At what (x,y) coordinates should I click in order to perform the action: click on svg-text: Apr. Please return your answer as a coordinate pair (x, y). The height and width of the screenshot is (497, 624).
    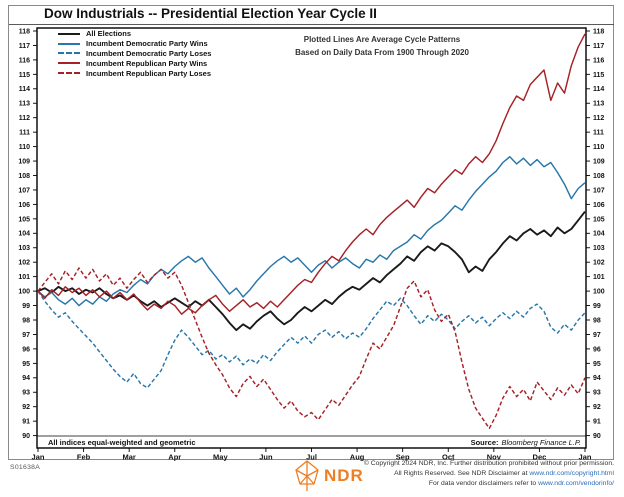
    Looking at the image, I should click on (174, 457).